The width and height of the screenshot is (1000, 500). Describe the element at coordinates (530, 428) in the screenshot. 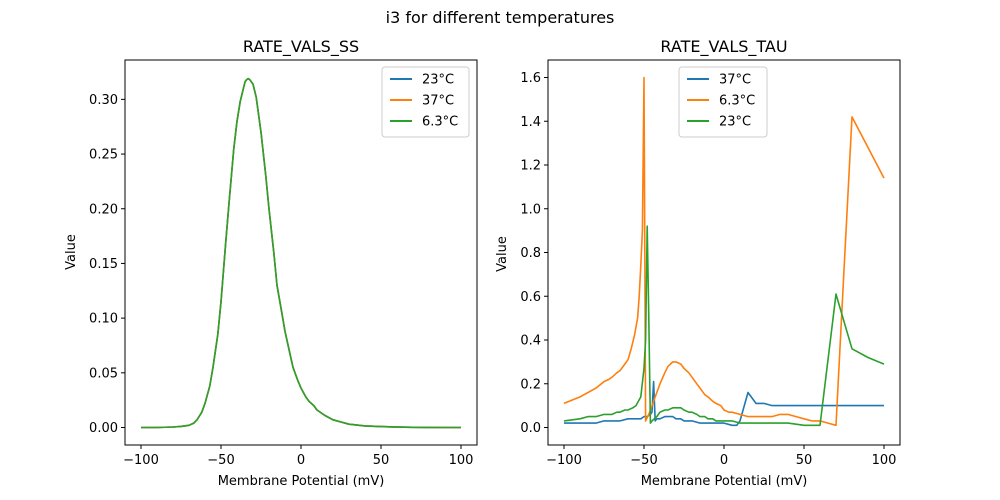

I see `y-tick-label: 0.0` at that location.